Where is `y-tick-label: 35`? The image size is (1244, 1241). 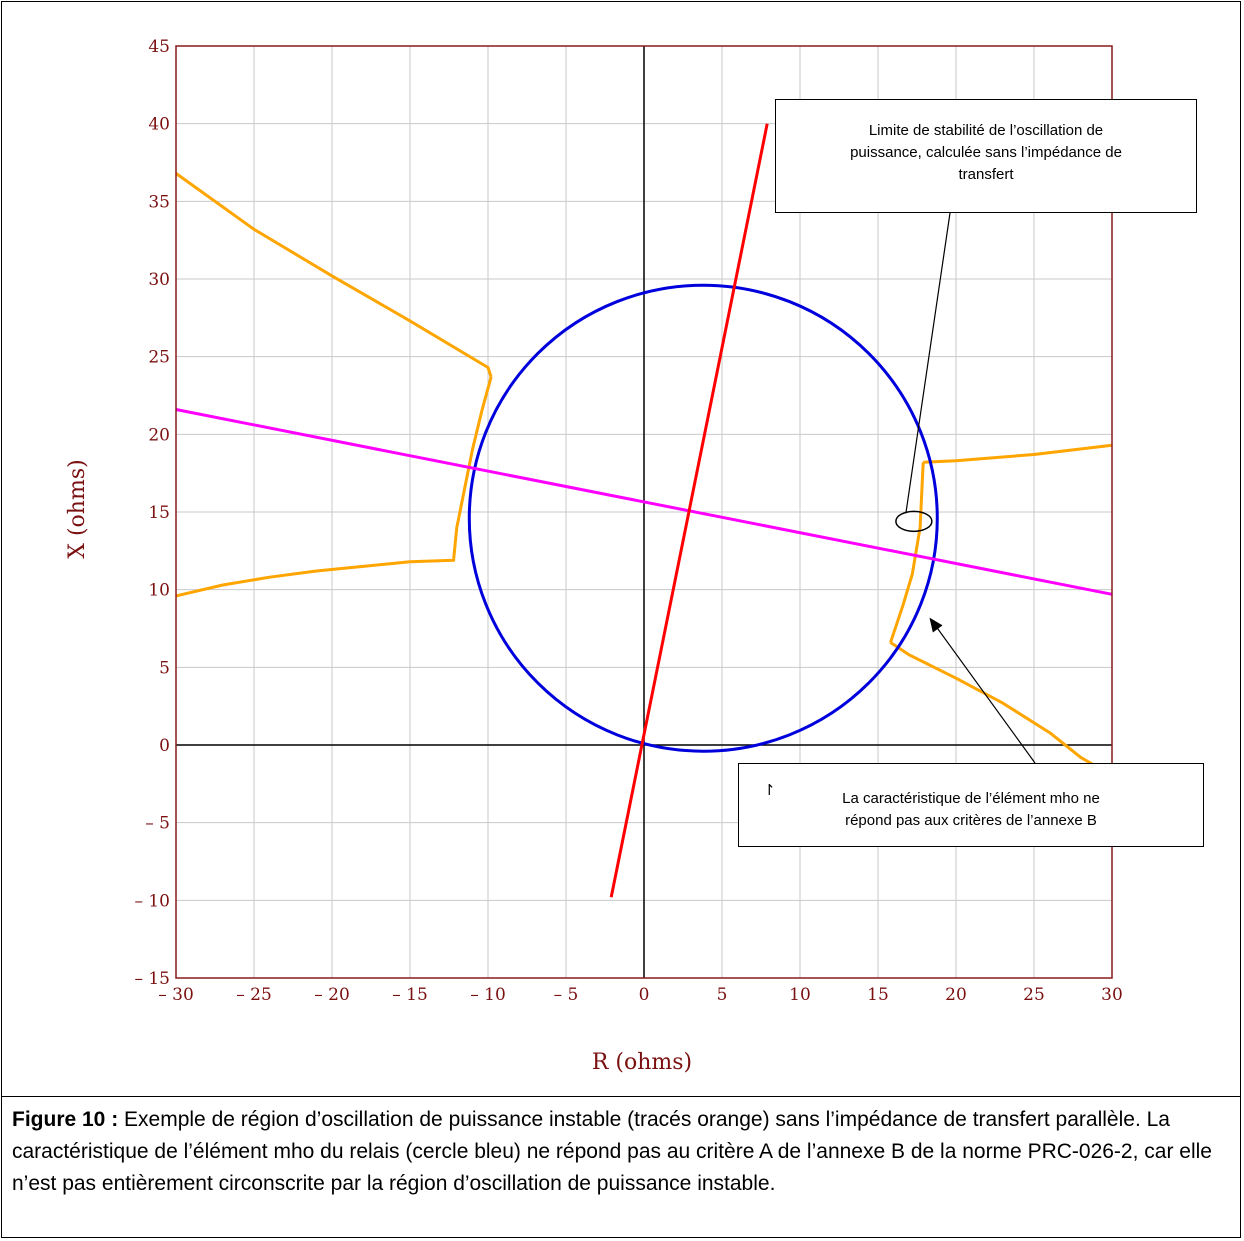
y-tick-label: 35 is located at coordinates (159, 202).